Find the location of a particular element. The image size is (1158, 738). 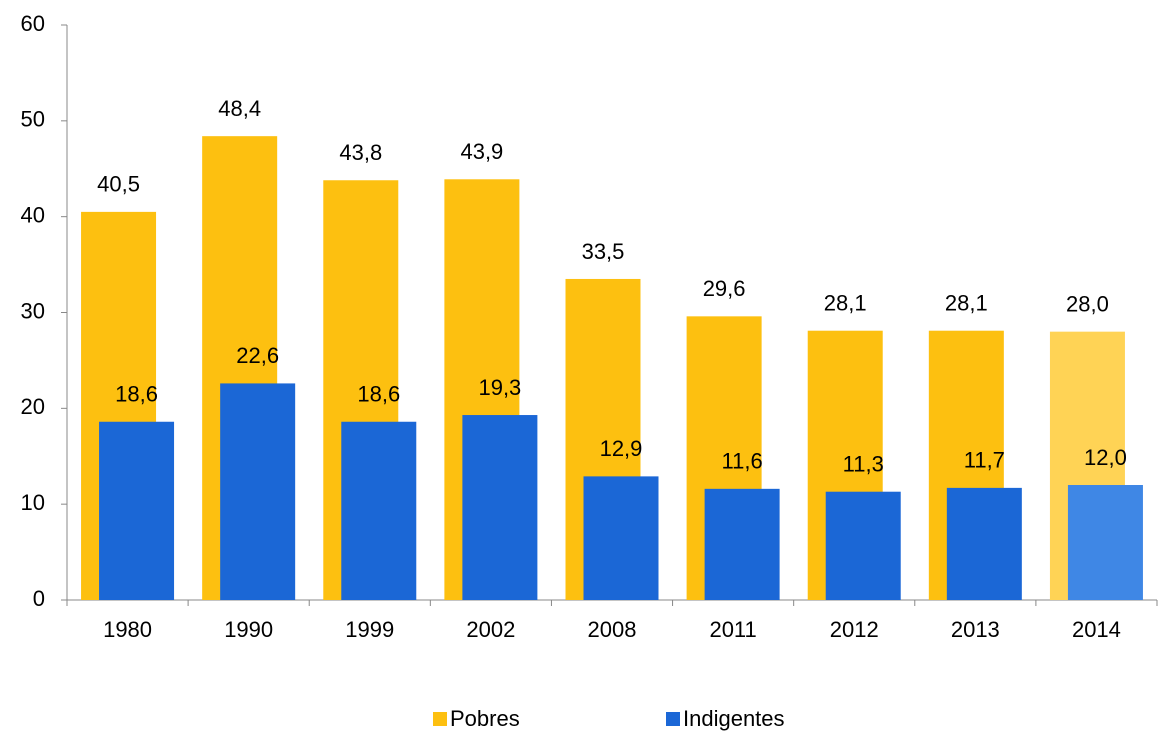

data-label: 22,6 is located at coordinates (257, 355).